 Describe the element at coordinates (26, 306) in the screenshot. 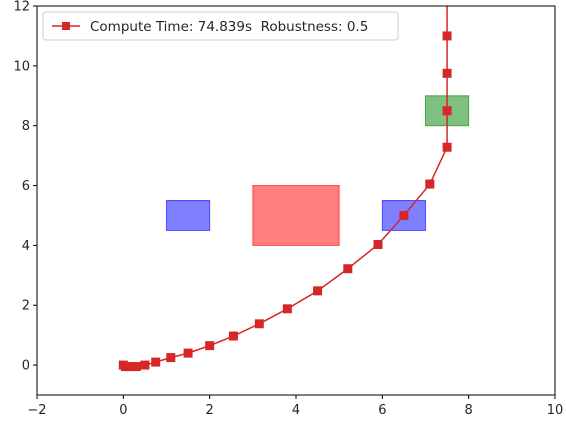

I see `y-tick-label: 2` at that location.